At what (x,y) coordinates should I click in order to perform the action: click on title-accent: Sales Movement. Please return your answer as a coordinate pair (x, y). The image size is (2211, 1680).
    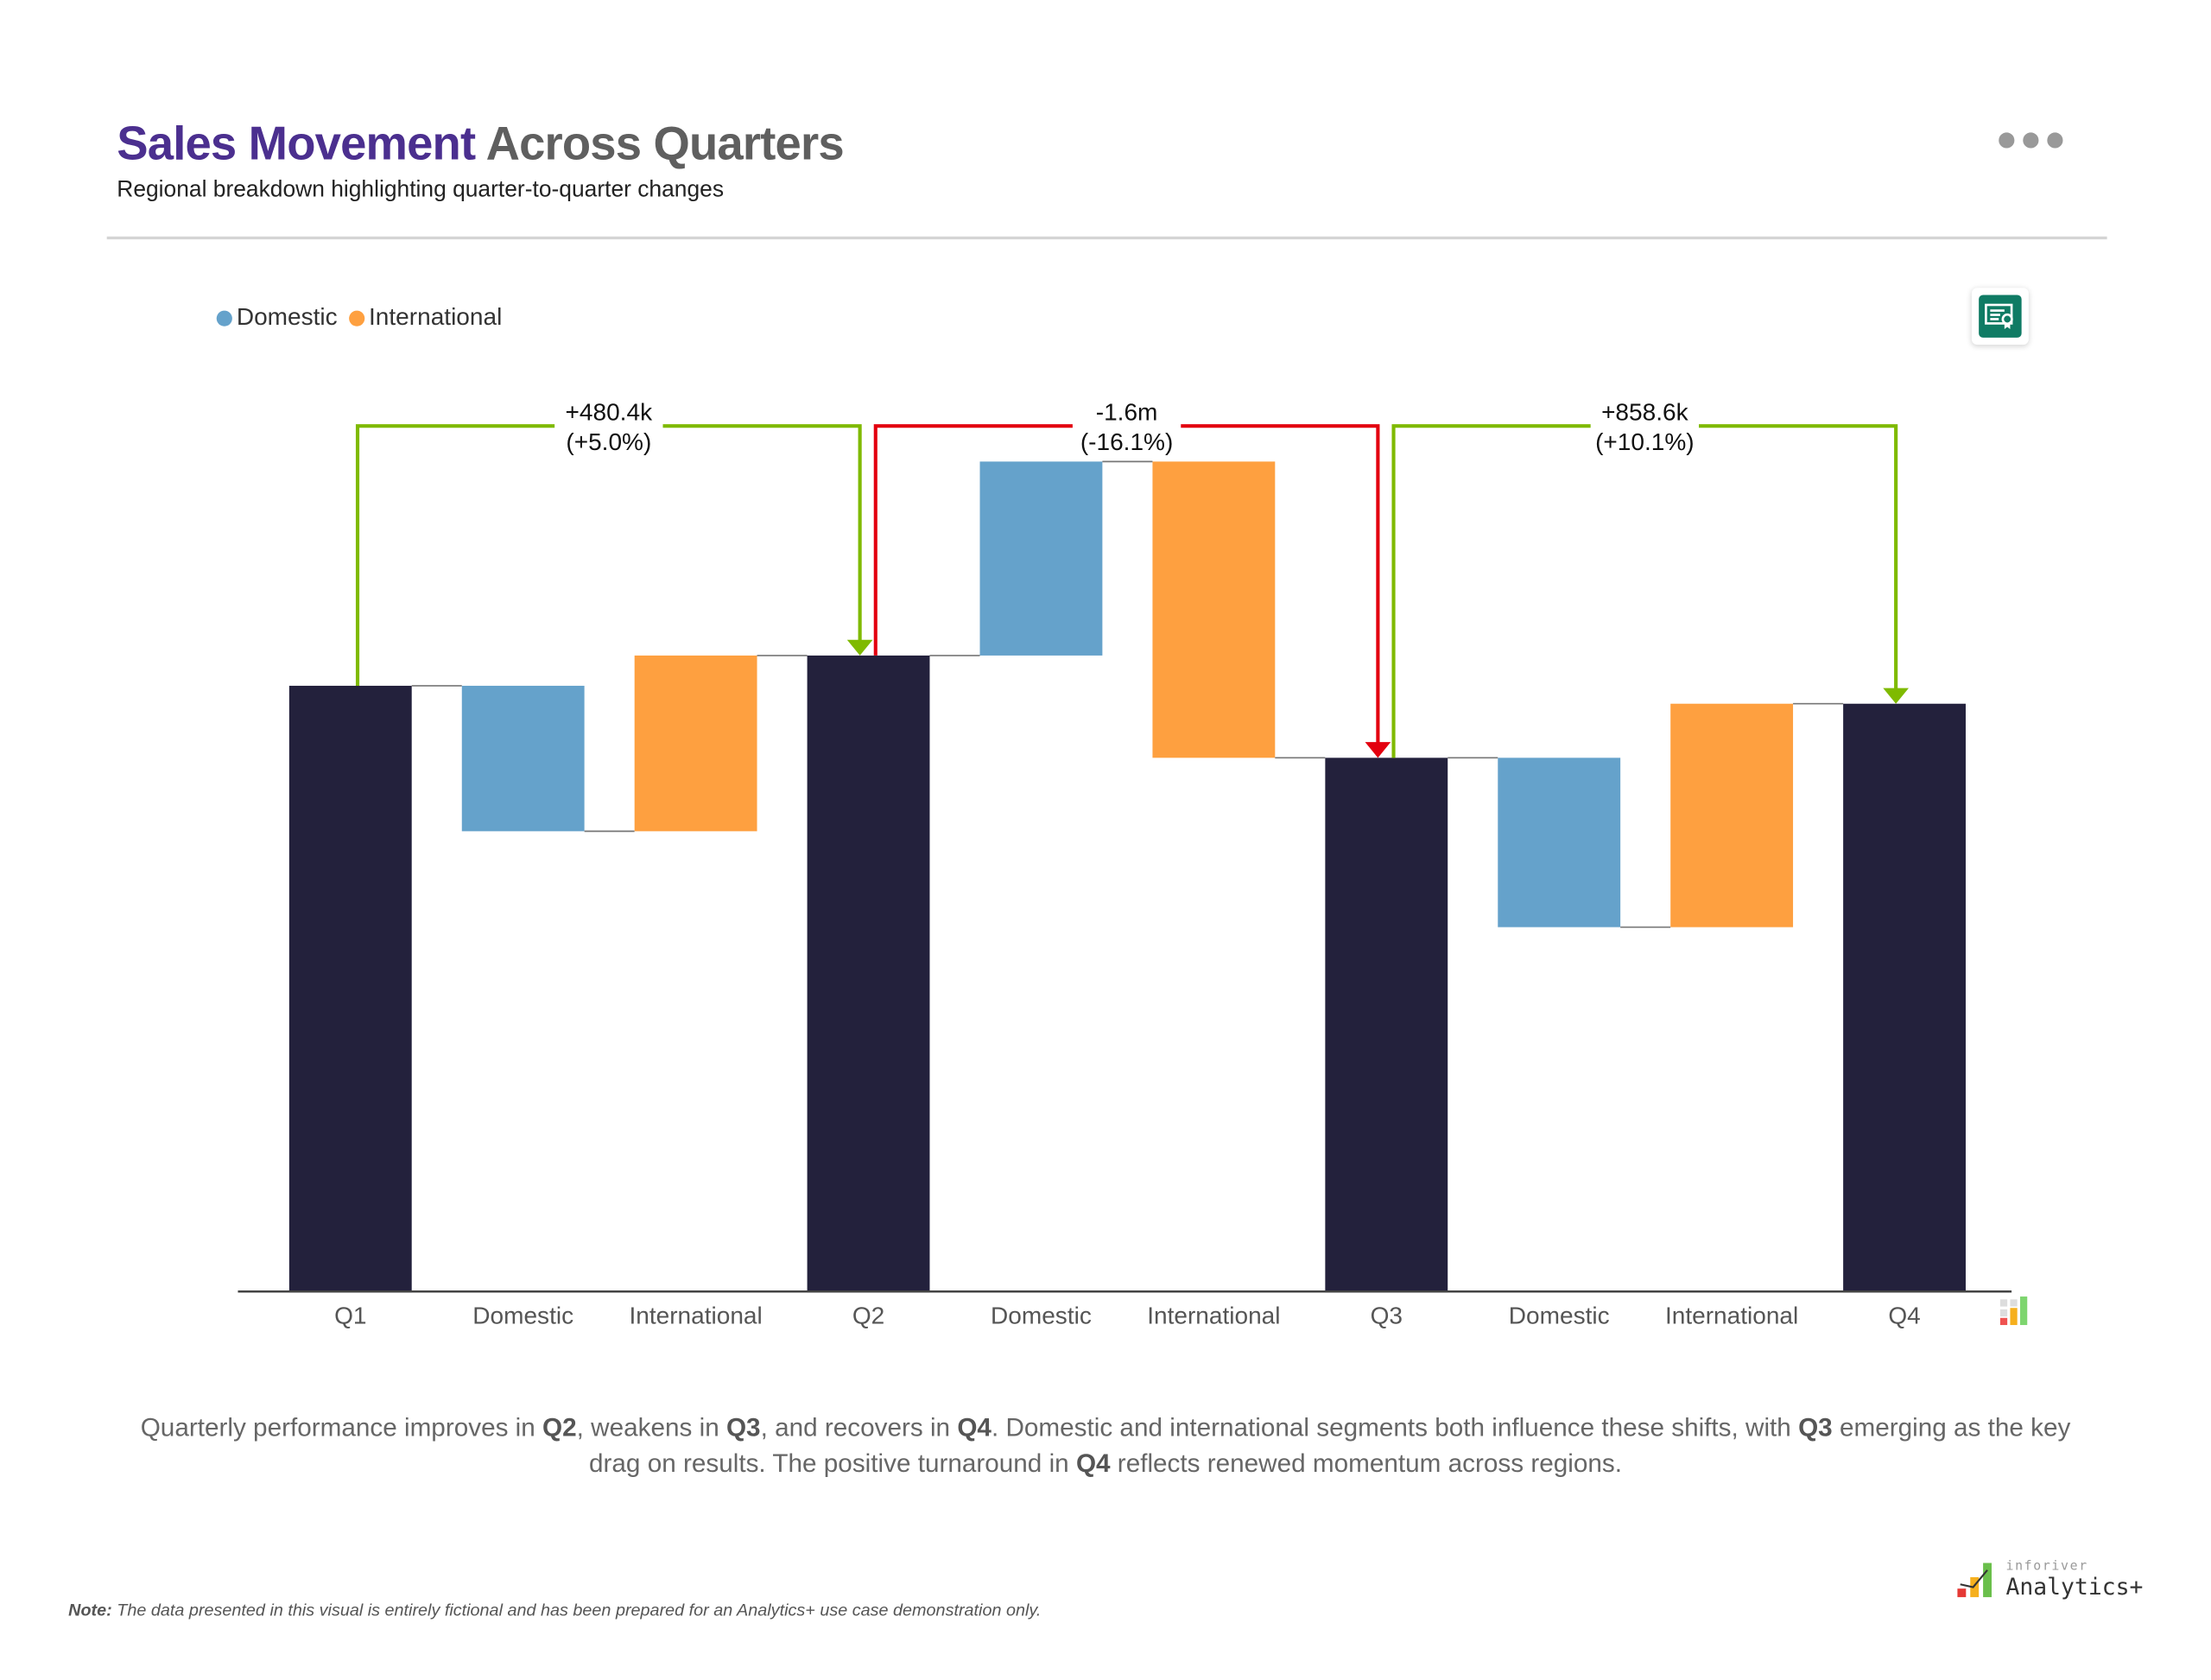
    Looking at the image, I should click on (296, 143).